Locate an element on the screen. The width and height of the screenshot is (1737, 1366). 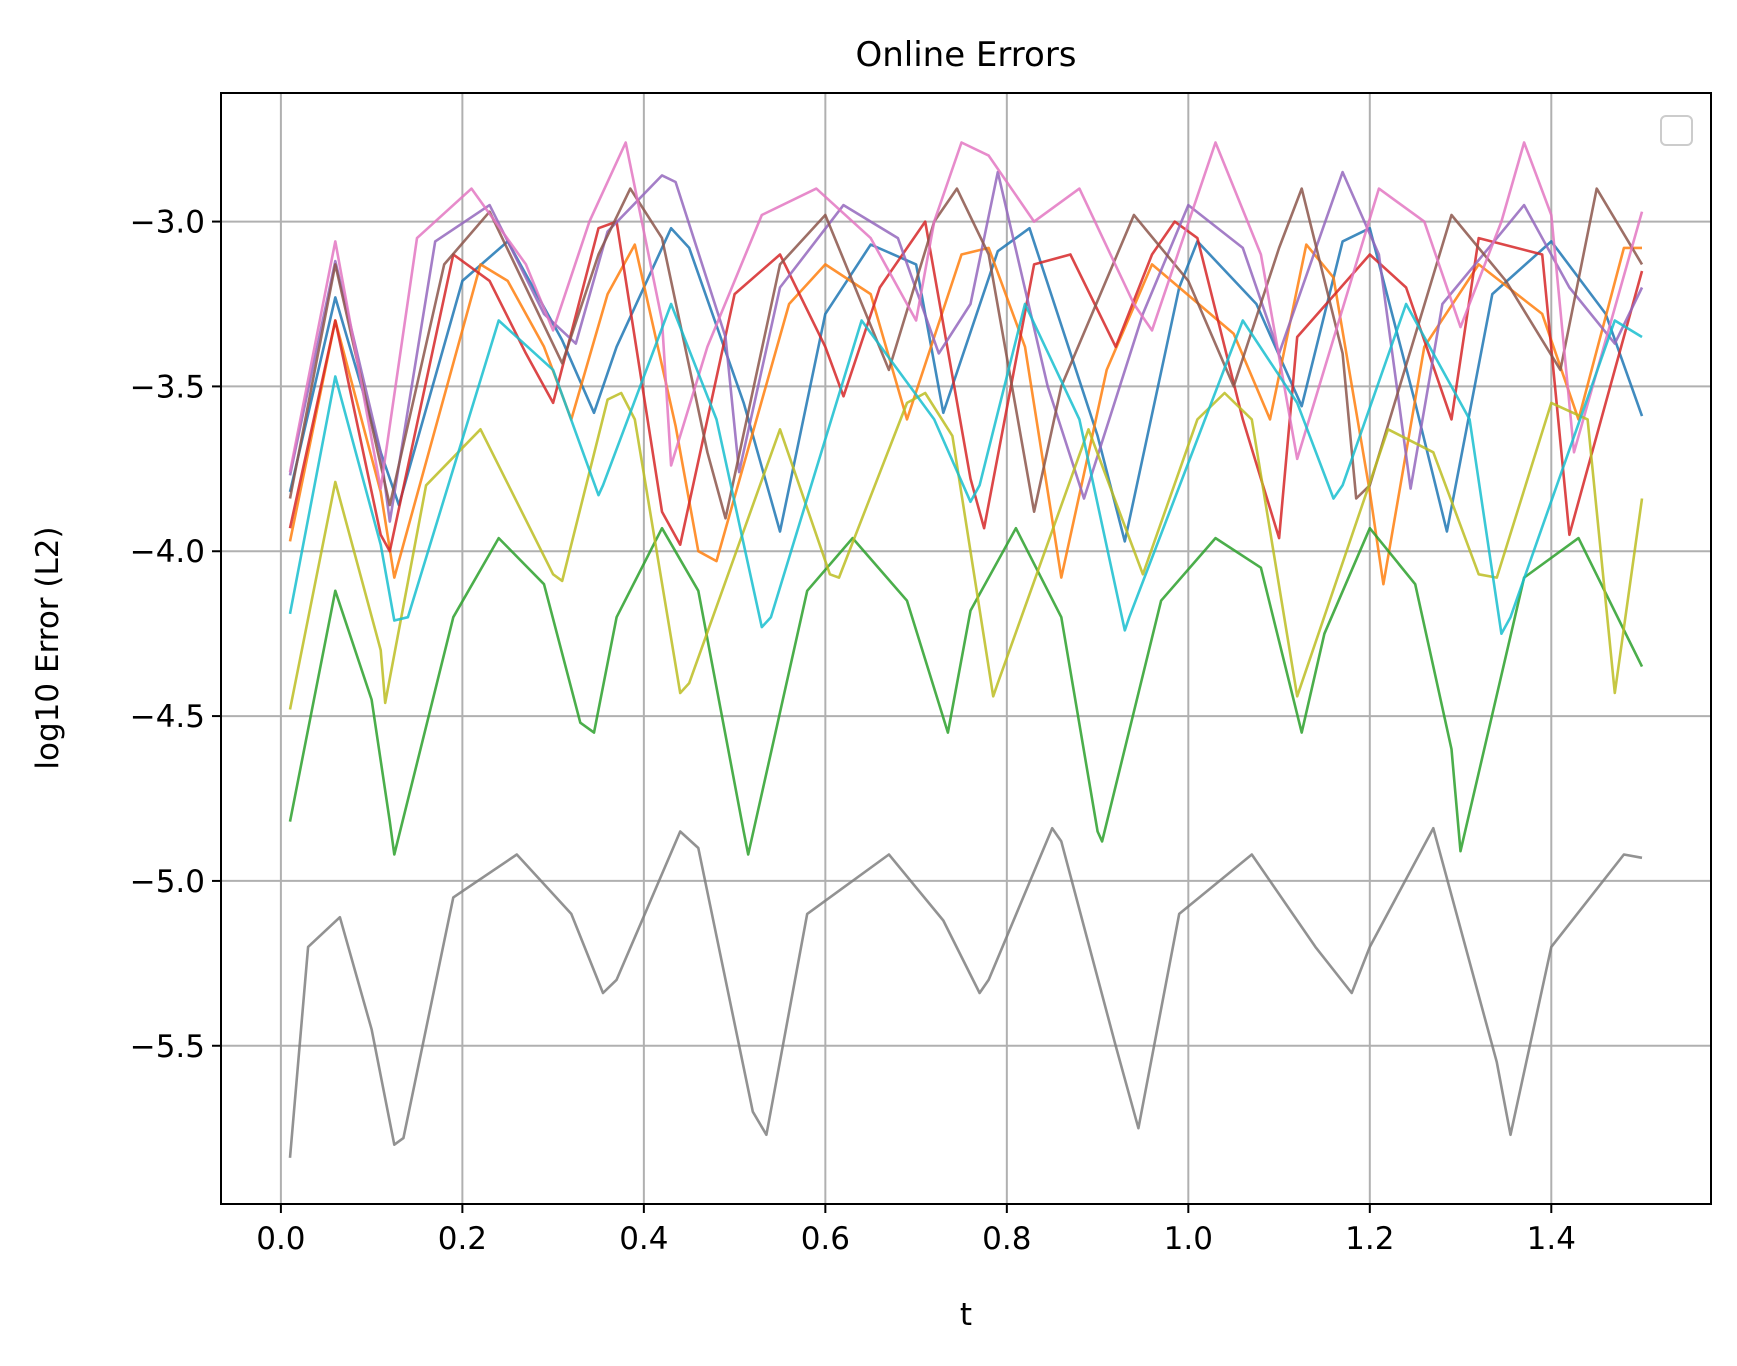
x-tick-label: 1.0 is located at coordinates (1188, 1239).